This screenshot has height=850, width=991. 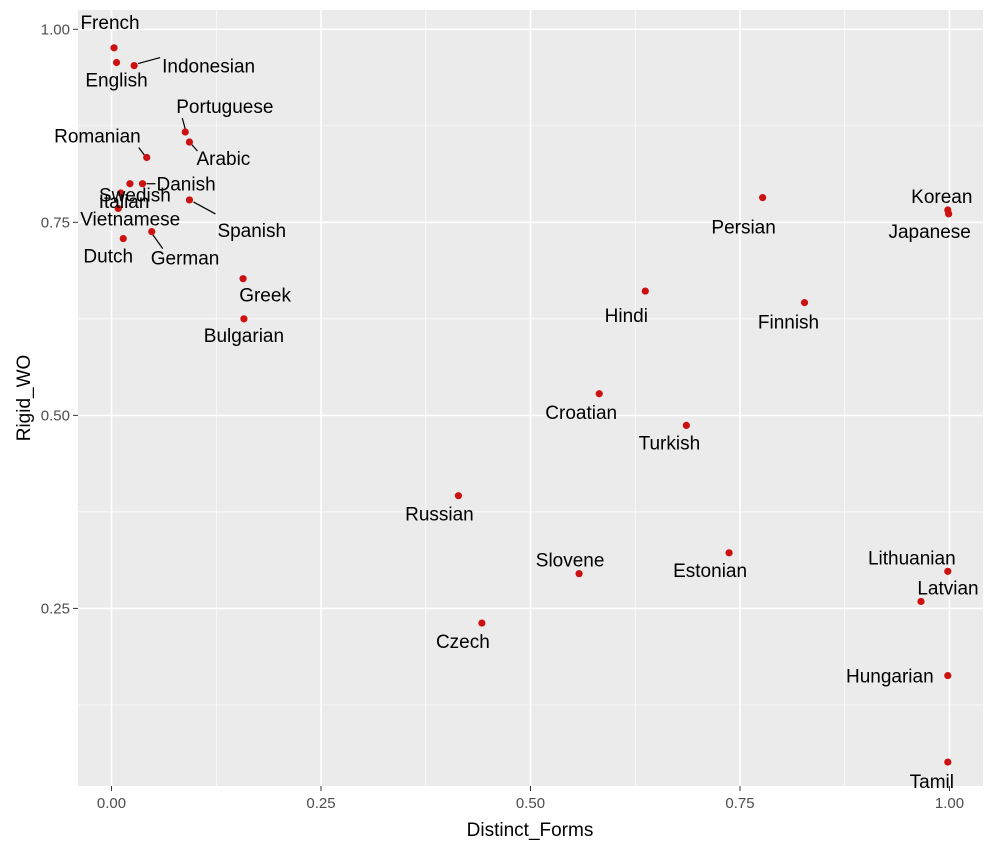 What do you see at coordinates (463, 642) in the screenshot?
I see `point-label-czech: Czech` at bounding box center [463, 642].